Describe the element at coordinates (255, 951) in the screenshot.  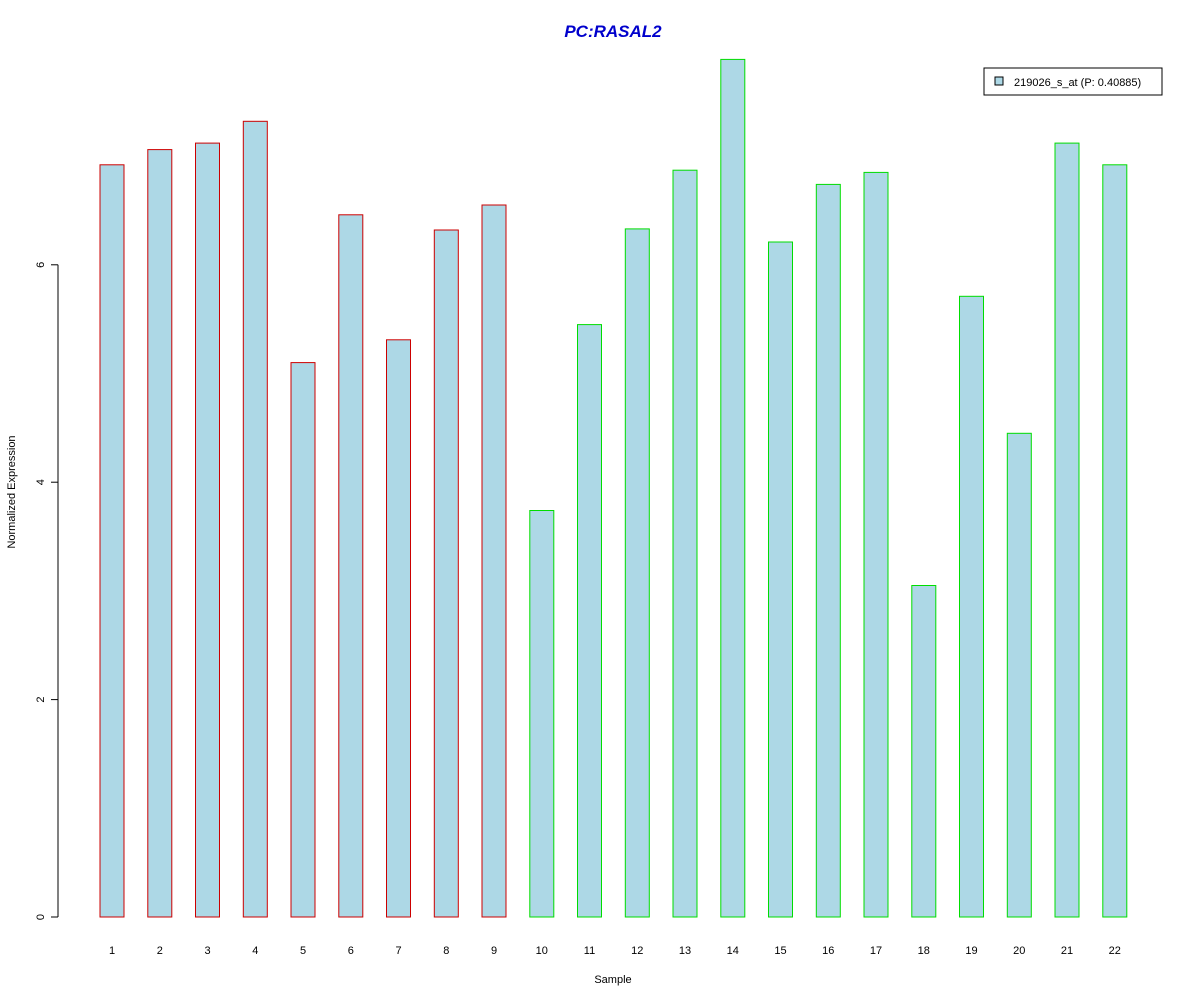
I see `x-tick-label: 4` at that location.